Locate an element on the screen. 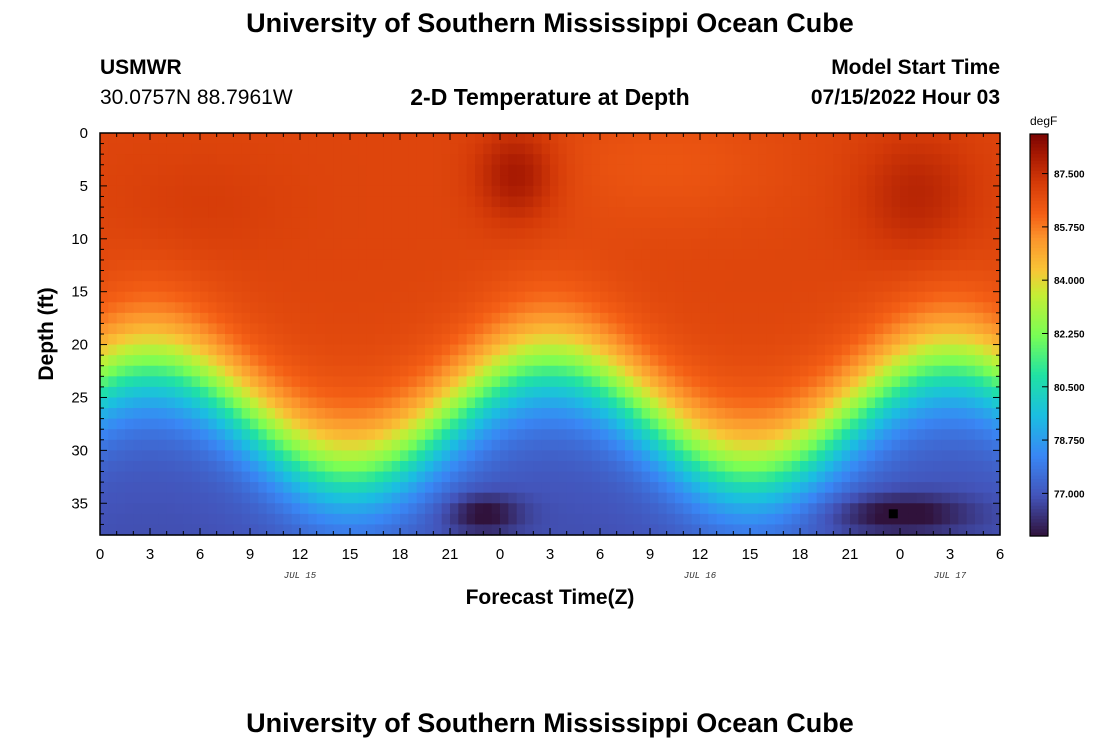 The width and height of the screenshot is (1100, 750). colorbar-tick-label: 77.000 is located at coordinates (1069, 494).